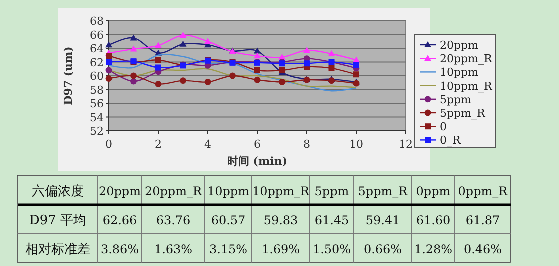 The image size is (559, 266). Describe the element at coordinates (460, 73) in the screenshot. I see `legend-label: 10ppm` at that location.